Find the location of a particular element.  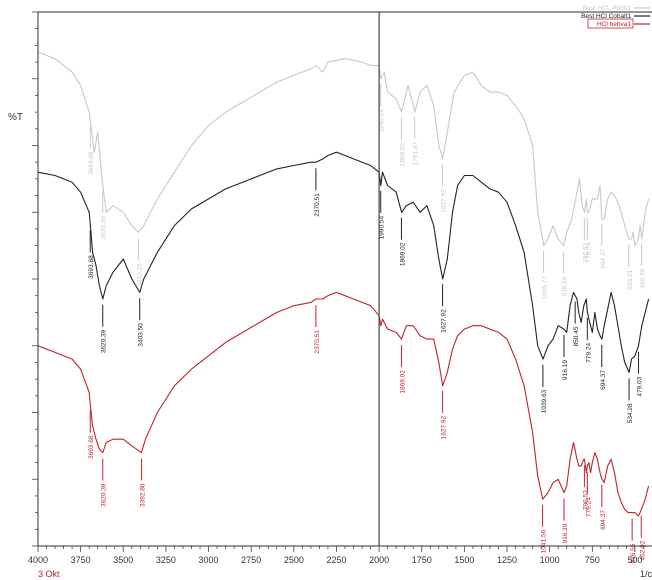

peak-label: 1791.87 is located at coordinates (416, 153).